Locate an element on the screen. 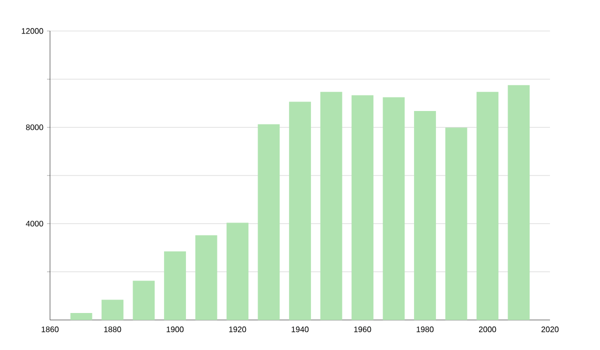 The height and width of the screenshot is (350, 600). y-tick-label: 8000 is located at coordinates (35, 127).